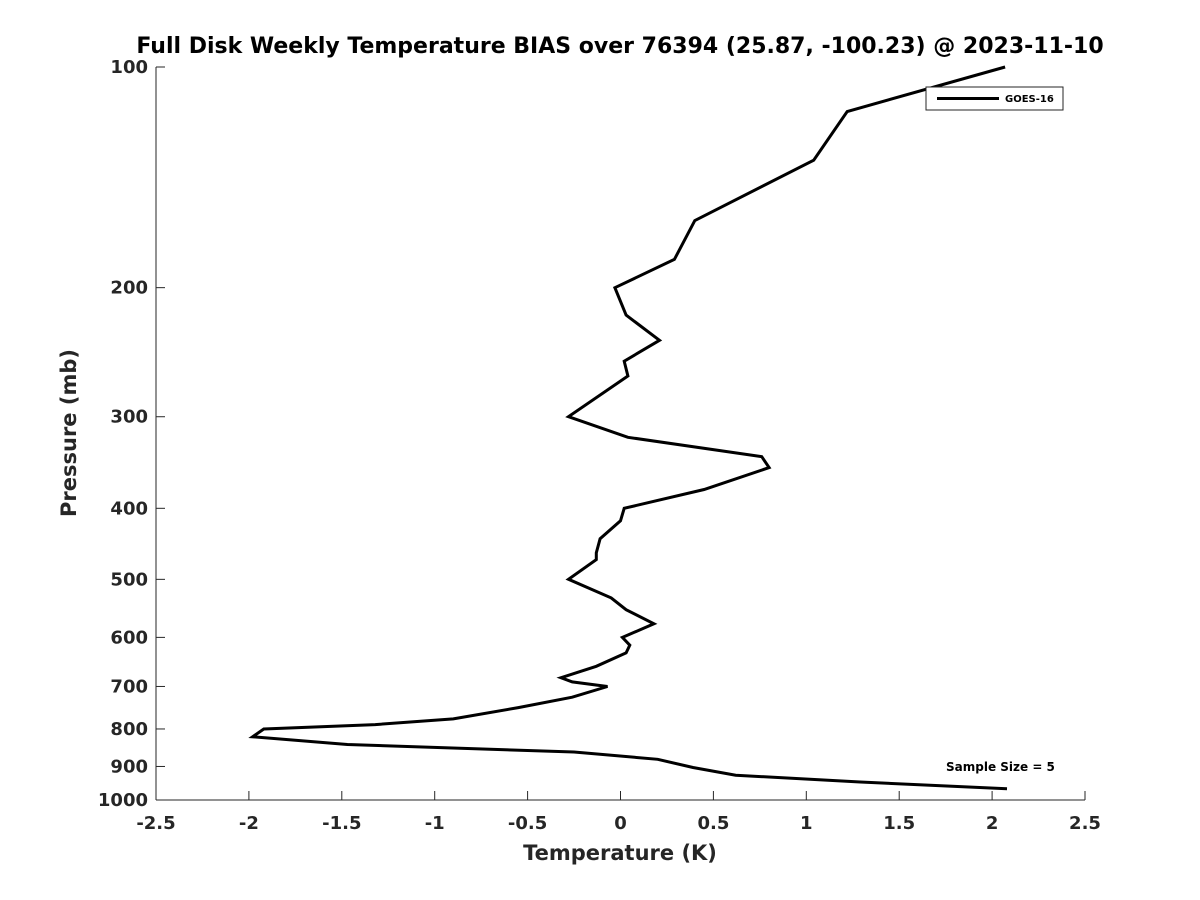 The height and width of the screenshot is (900, 1200). Describe the element at coordinates (129, 67) in the screenshot. I see `y-tick-label: 100` at that location.